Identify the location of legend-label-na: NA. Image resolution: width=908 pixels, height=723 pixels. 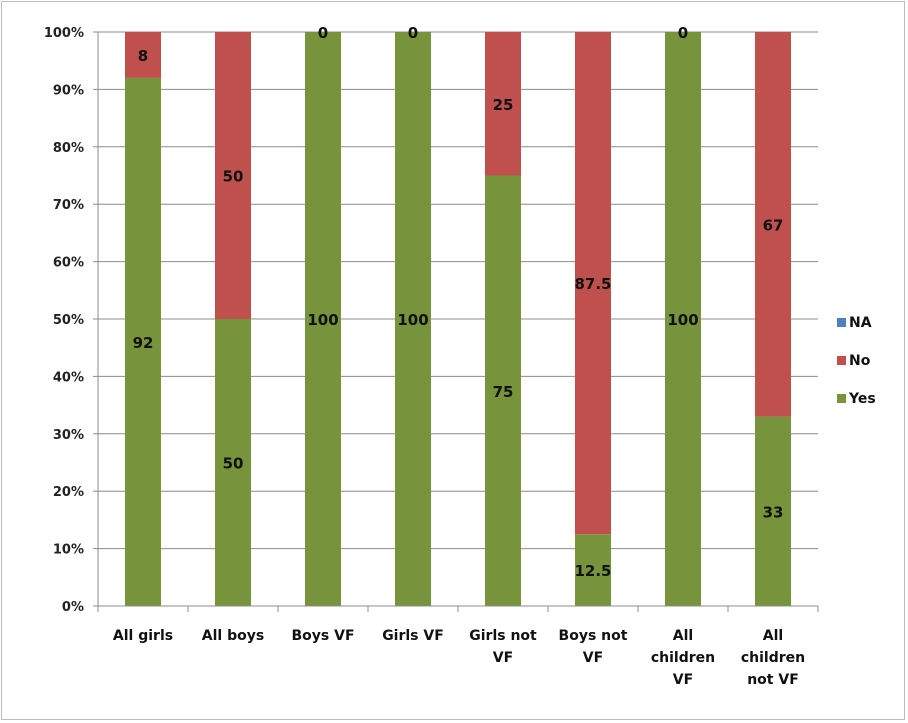
(860, 323).